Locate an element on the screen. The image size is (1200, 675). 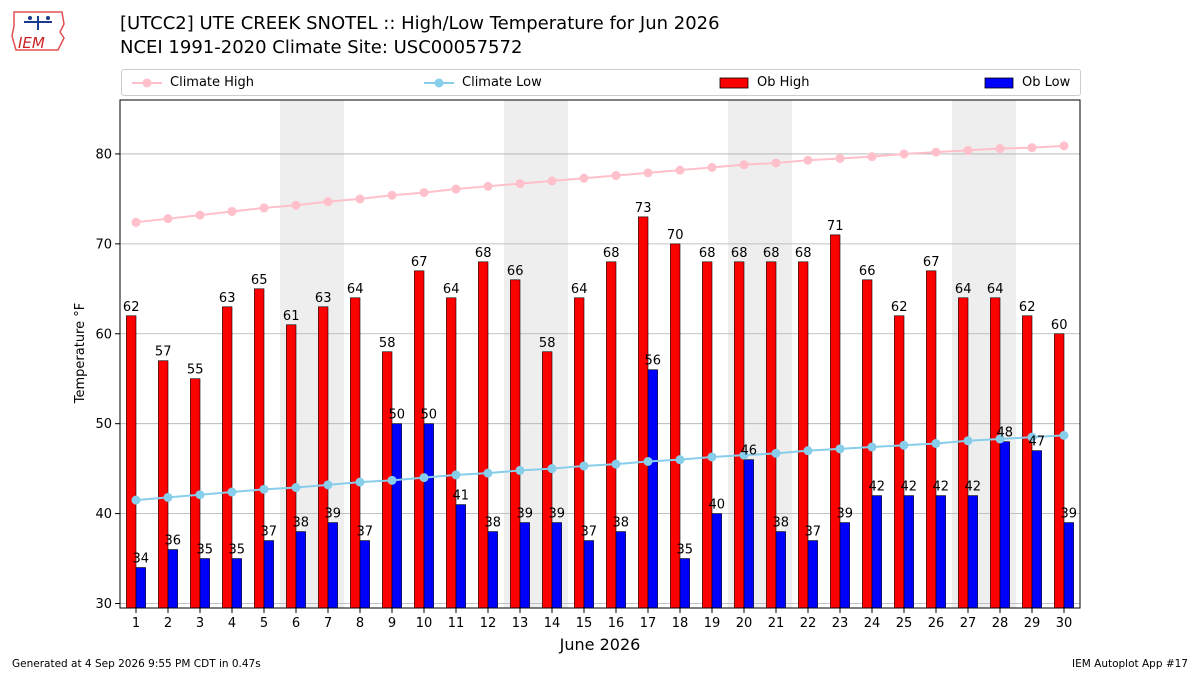
x-tick-label: 20 is located at coordinates (744, 623).